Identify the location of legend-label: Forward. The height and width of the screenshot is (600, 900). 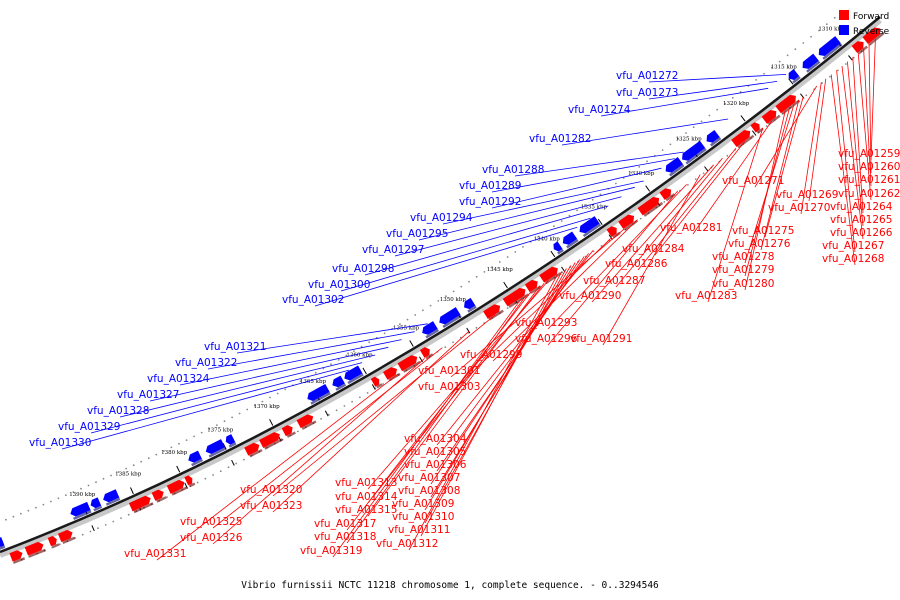
(871, 17).